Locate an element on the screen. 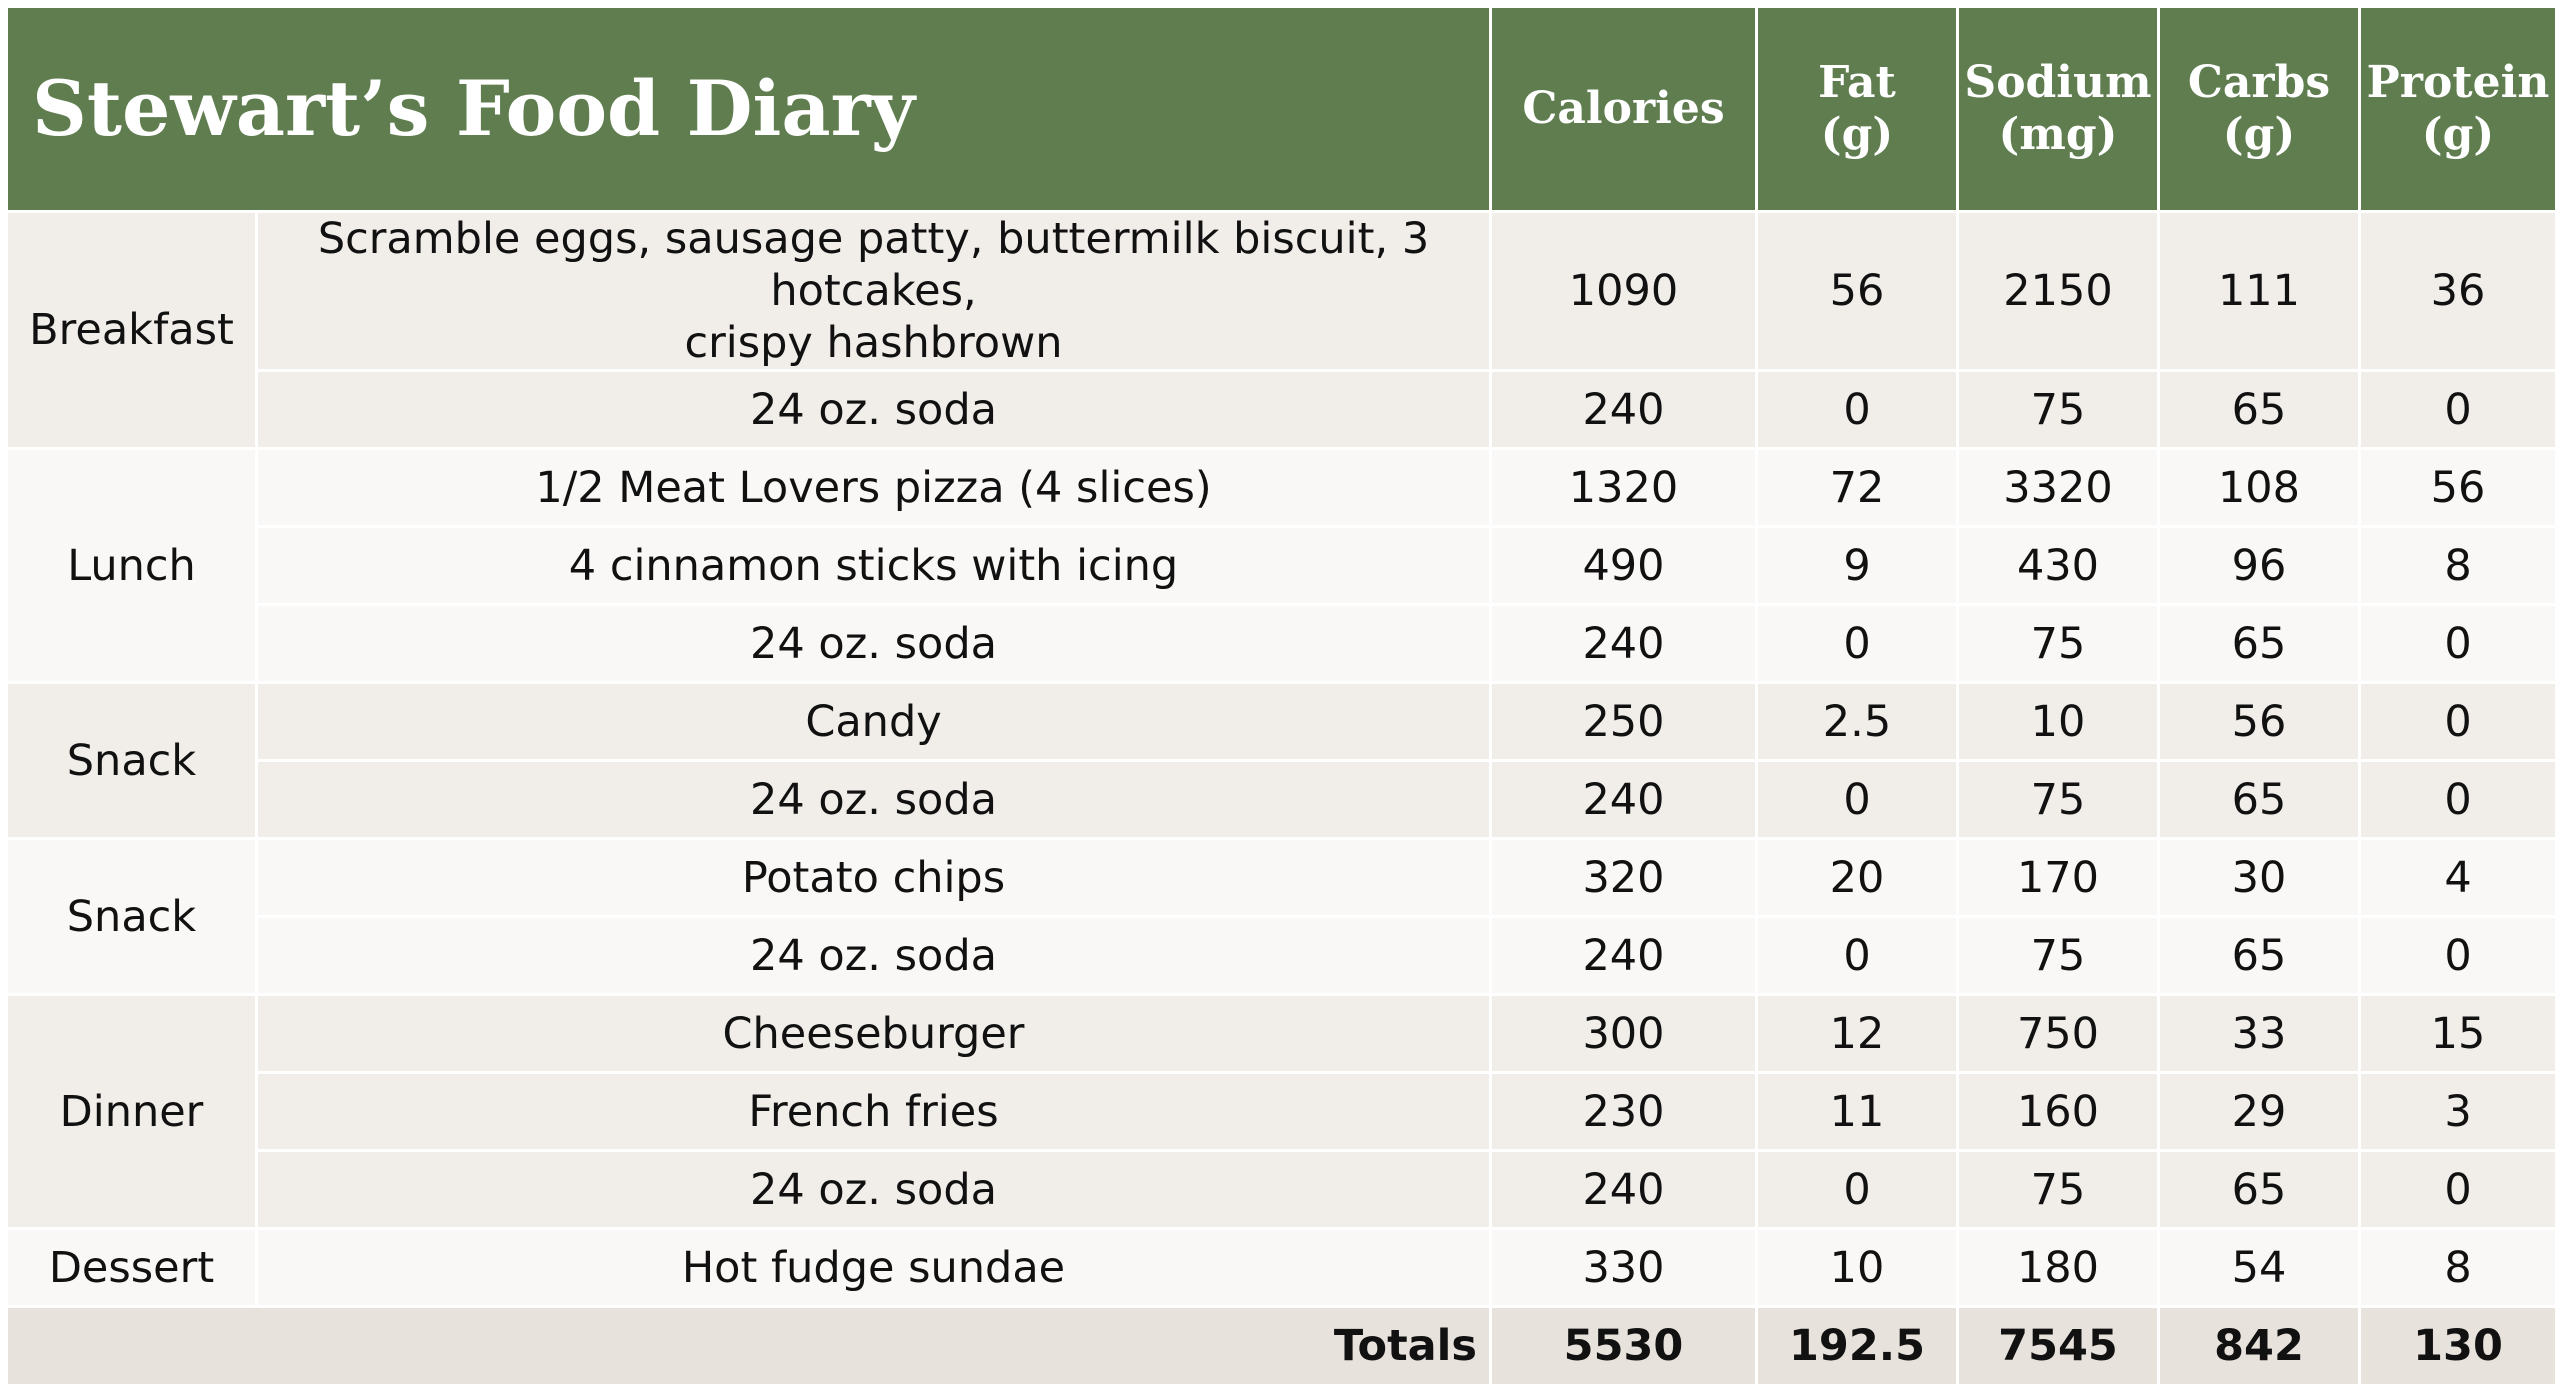 The image size is (2560, 1394). food-item: Cheeseburger is located at coordinates (873, 1033).